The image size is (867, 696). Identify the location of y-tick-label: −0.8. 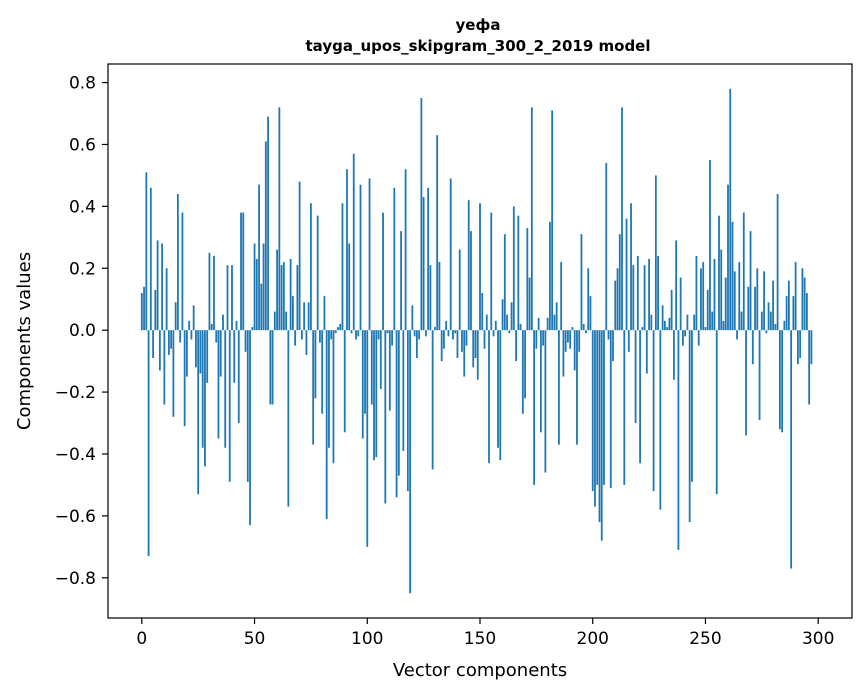
(75, 579).